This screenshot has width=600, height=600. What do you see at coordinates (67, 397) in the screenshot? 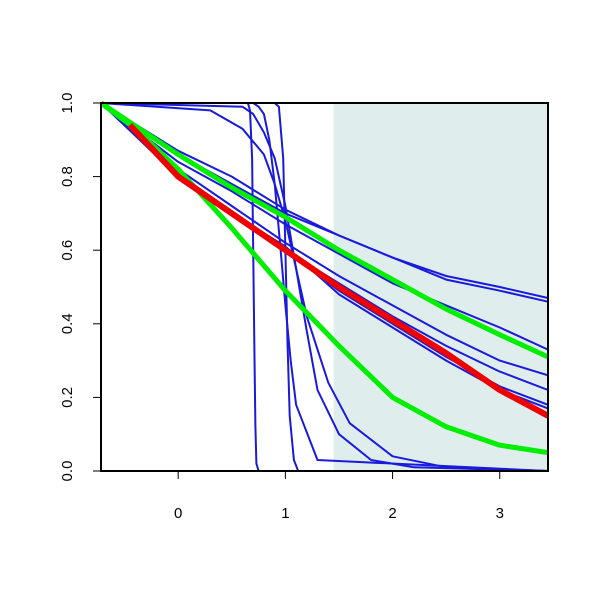
I see `y-tick-label: 0.2` at bounding box center [67, 397].